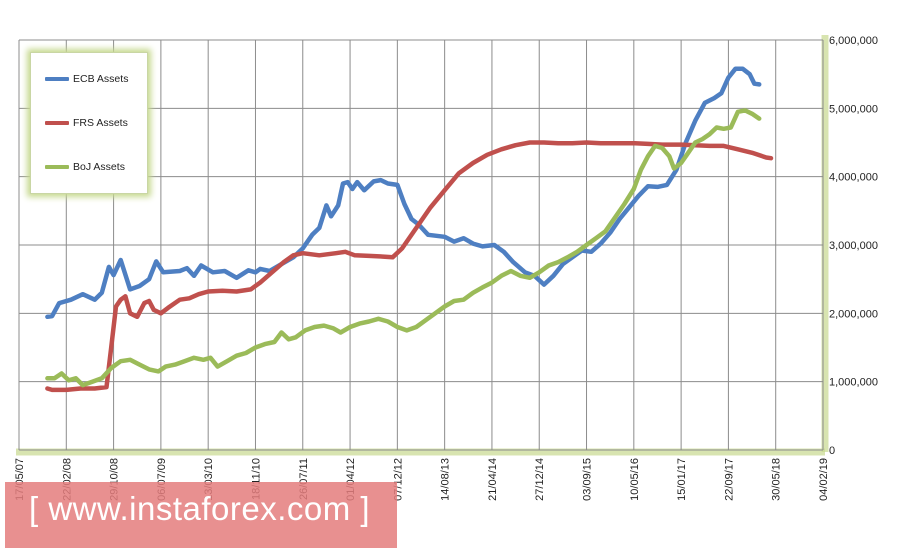  What do you see at coordinates (100, 123) in the screenshot?
I see `legend-label-frs: FRS Assets` at bounding box center [100, 123].